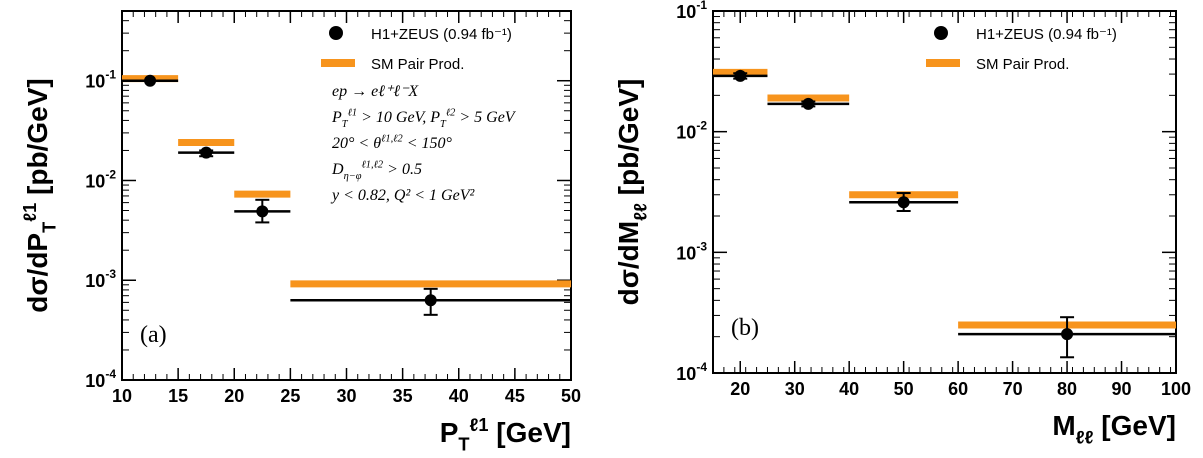  Describe the element at coordinates (376, 171) in the screenshot. I see `selection-cut-text: Dη−φℓ1,ℓ2 > 0.5` at that location.